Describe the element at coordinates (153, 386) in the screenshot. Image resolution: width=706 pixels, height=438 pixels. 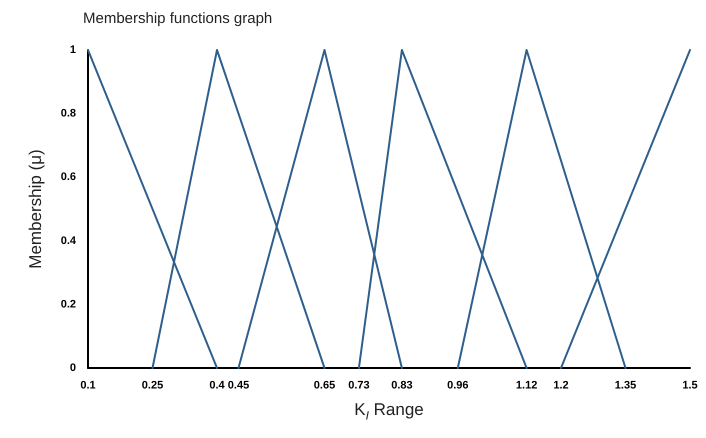
I see `x-tick-label: 0.25` at that location.